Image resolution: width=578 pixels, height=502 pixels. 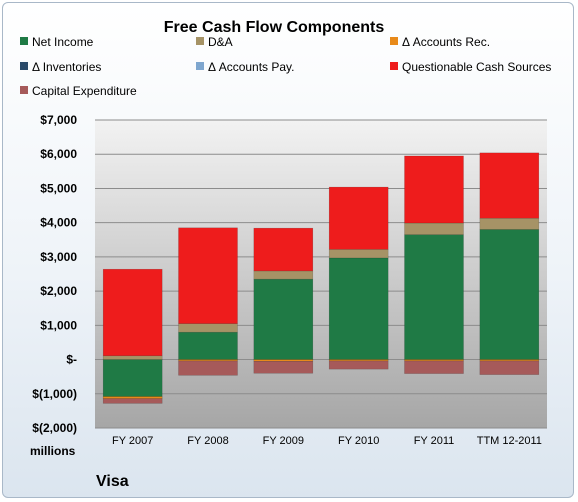 What do you see at coordinates (63, 42) in the screenshot?
I see `legend-label: Net Income` at bounding box center [63, 42].